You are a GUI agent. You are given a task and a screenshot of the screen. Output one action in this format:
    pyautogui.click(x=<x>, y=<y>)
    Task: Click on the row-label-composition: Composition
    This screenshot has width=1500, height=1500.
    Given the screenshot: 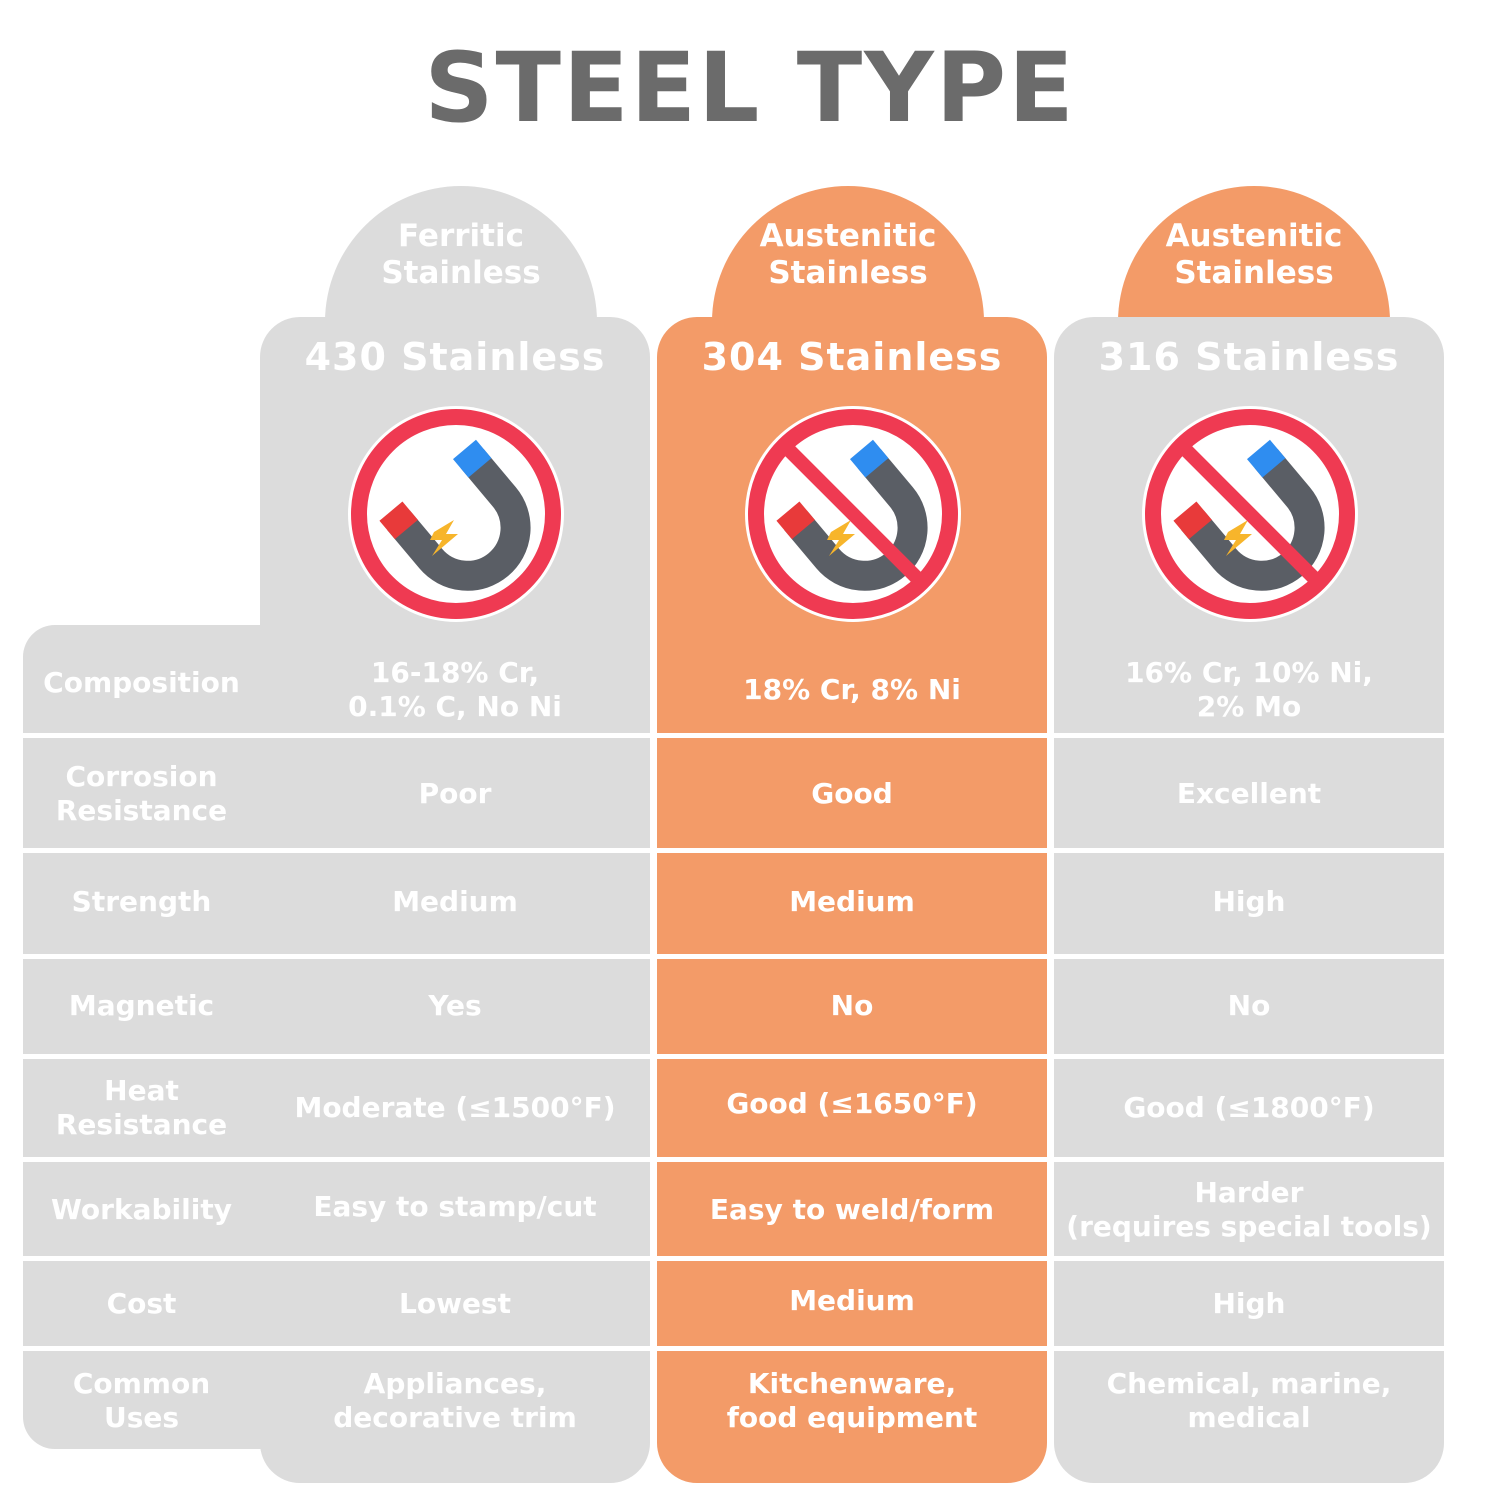 What is the action you would take?
    pyautogui.click(x=141, y=682)
    